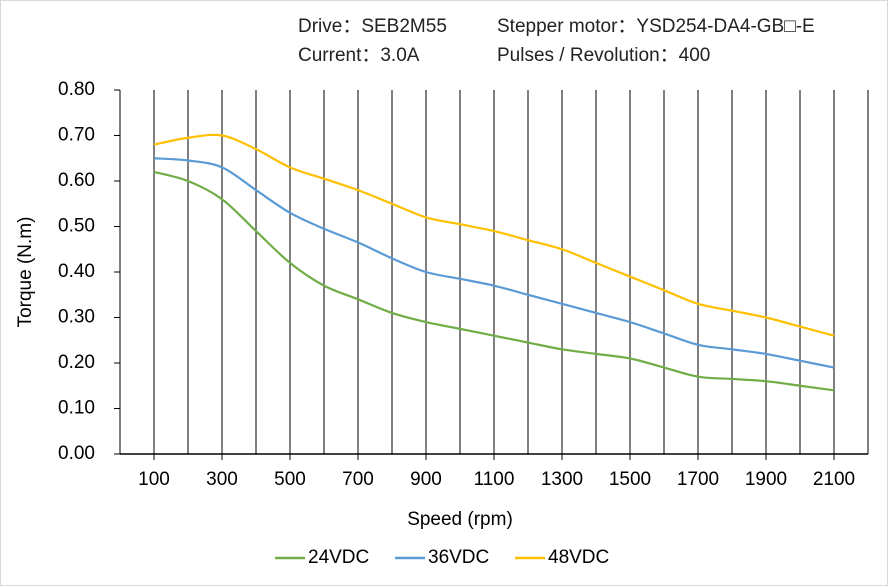  Describe the element at coordinates (766, 479) in the screenshot. I see `x-tick-label: 1900` at that location.